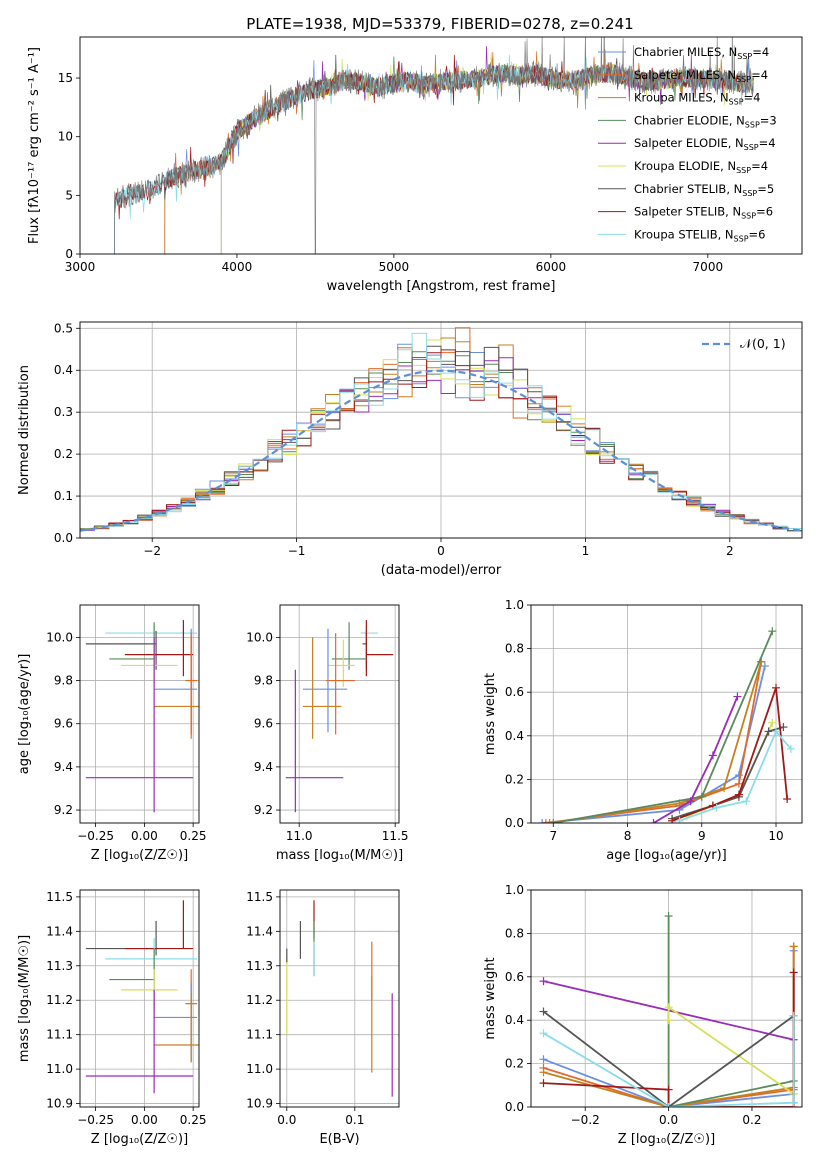 The image size is (819, 1170). What do you see at coordinates (434, 145) in the screenshot?
I see `observed-spectrum-line` at bounding box center [434, 145].